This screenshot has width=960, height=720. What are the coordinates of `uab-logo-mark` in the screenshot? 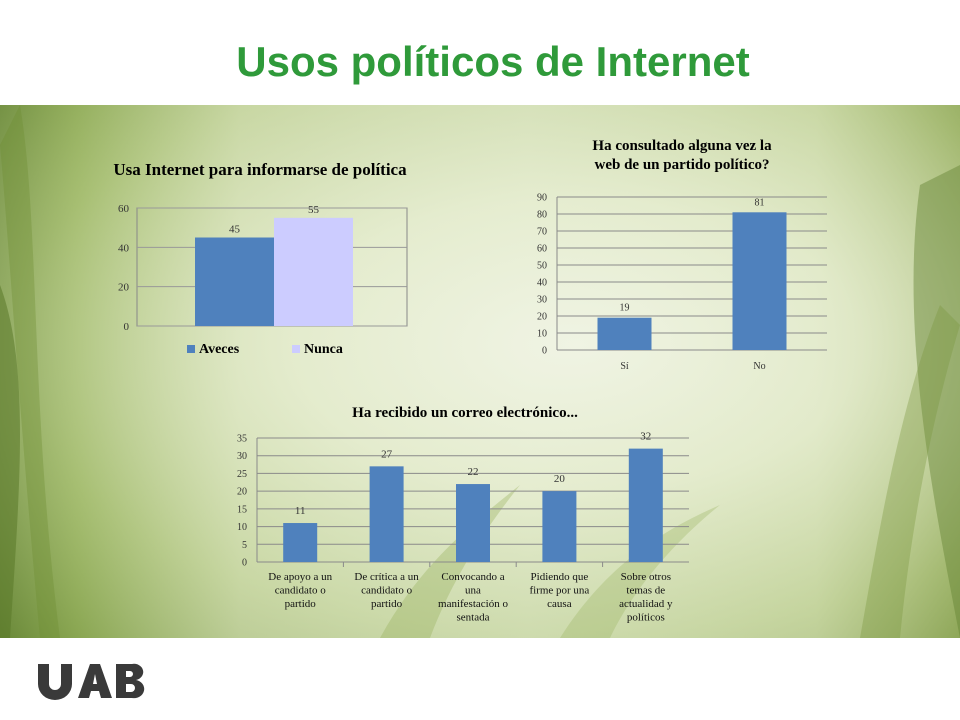 It's located at (91, 681).